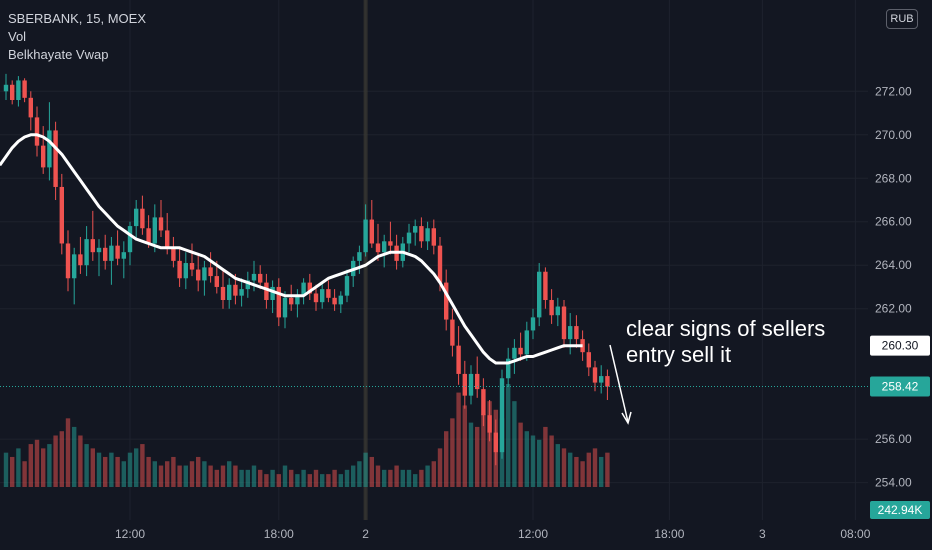 This screenshot has width=932, height=550. What do you see at coordinates (77, 18) in the screenshot?
I see `symbol-title: SBERBANK, 15, MOEX` at bounding box center [77, 18].